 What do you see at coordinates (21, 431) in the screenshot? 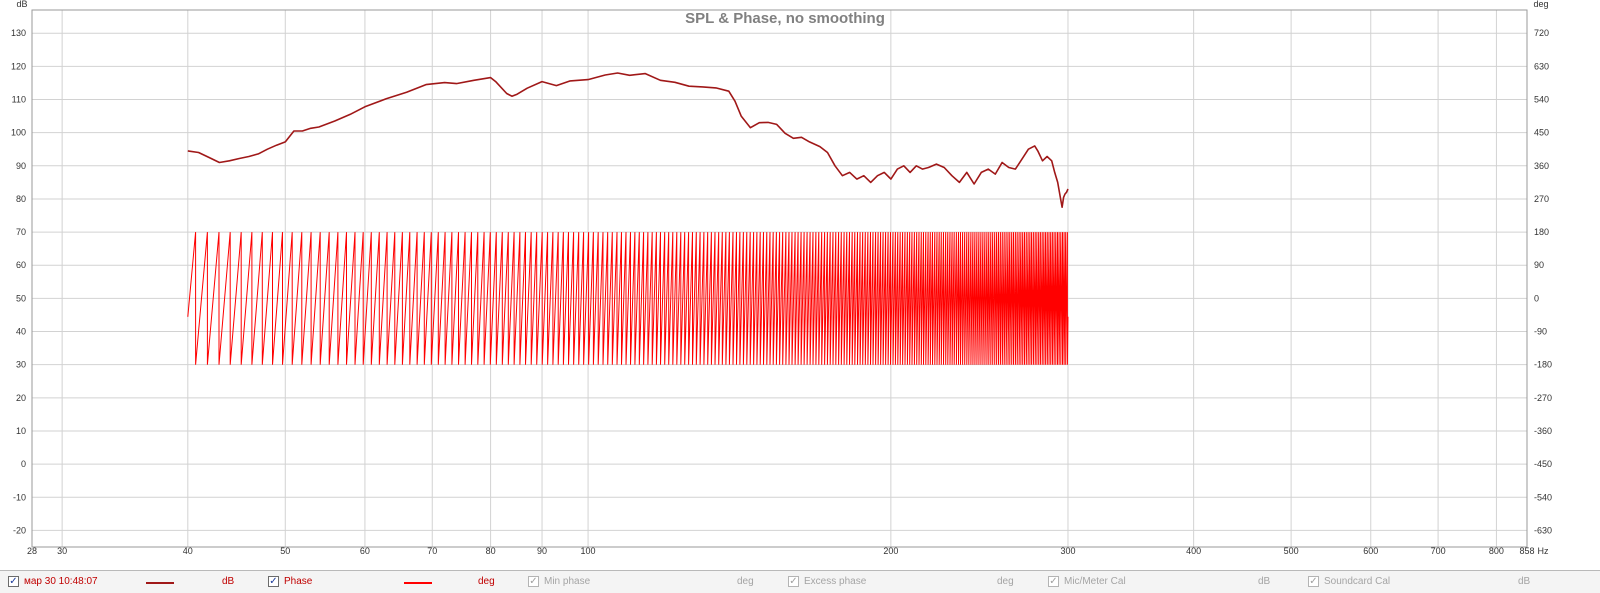
I see `left-tick-label: 10` at bounding box center [21, 431].